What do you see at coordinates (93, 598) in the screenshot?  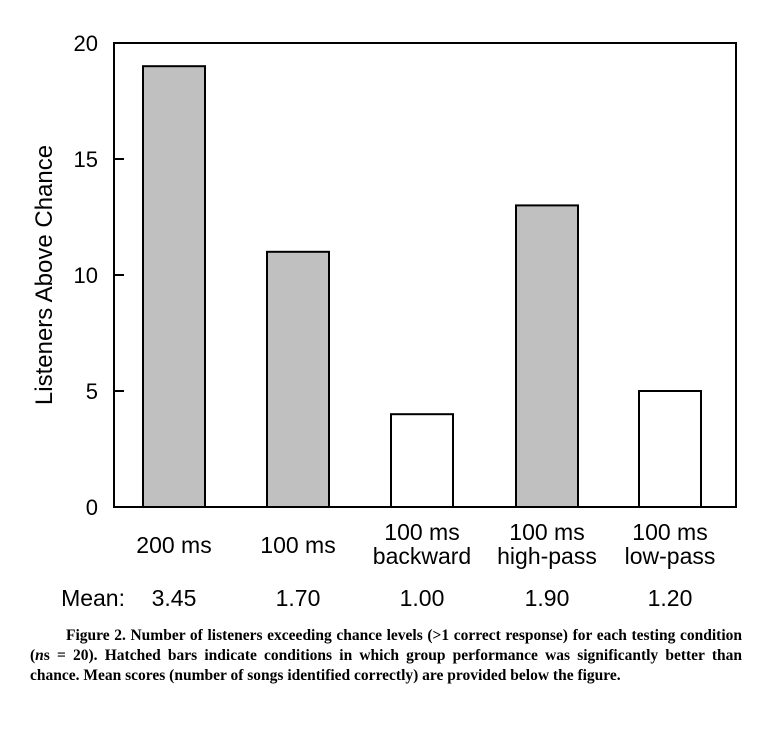 I see `mean-row-label: Mean:` at bounding box center [93, 598].